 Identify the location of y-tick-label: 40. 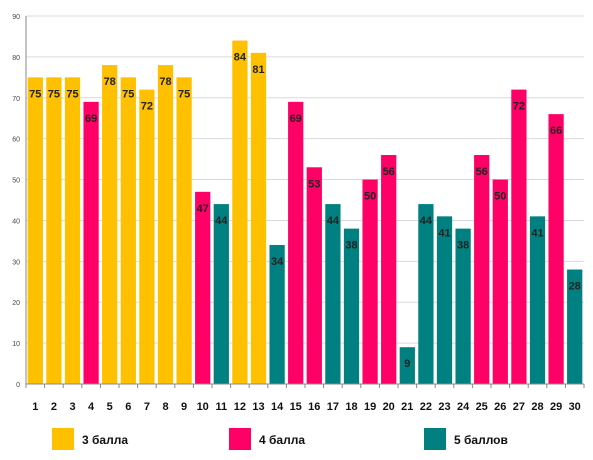
(16, 221).